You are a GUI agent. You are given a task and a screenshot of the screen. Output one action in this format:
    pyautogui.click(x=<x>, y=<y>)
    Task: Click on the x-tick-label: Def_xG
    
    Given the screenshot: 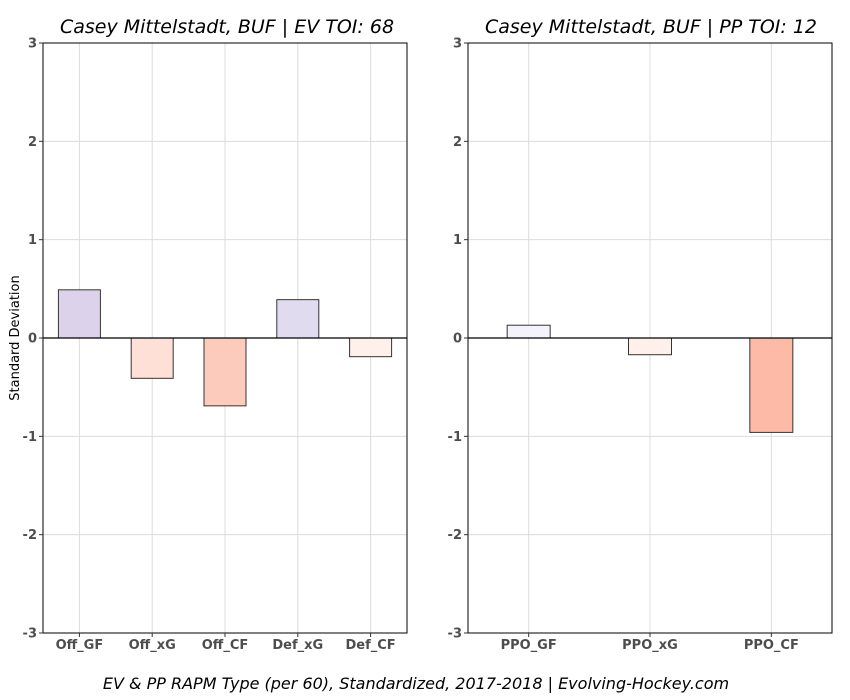 What is the action you would take?
    pyautogui.click(x=297, y=645)
    